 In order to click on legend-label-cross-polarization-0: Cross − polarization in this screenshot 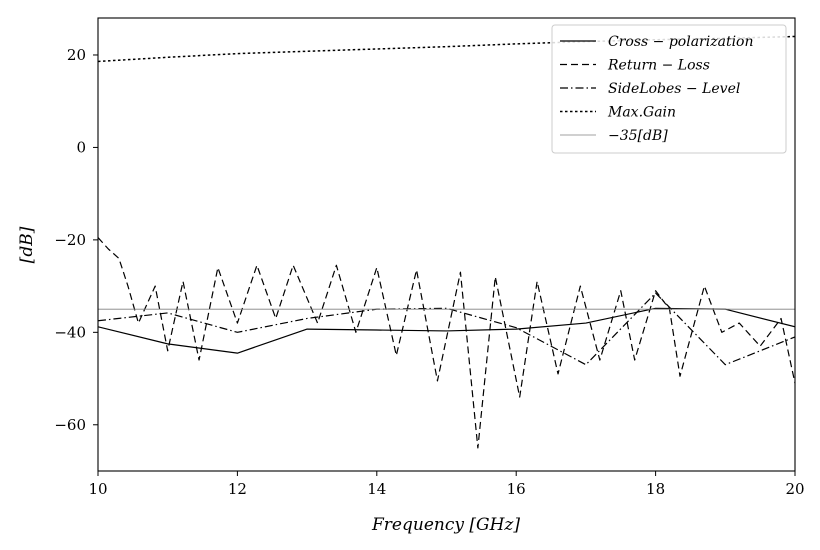, I will do `click(681, 42)`.